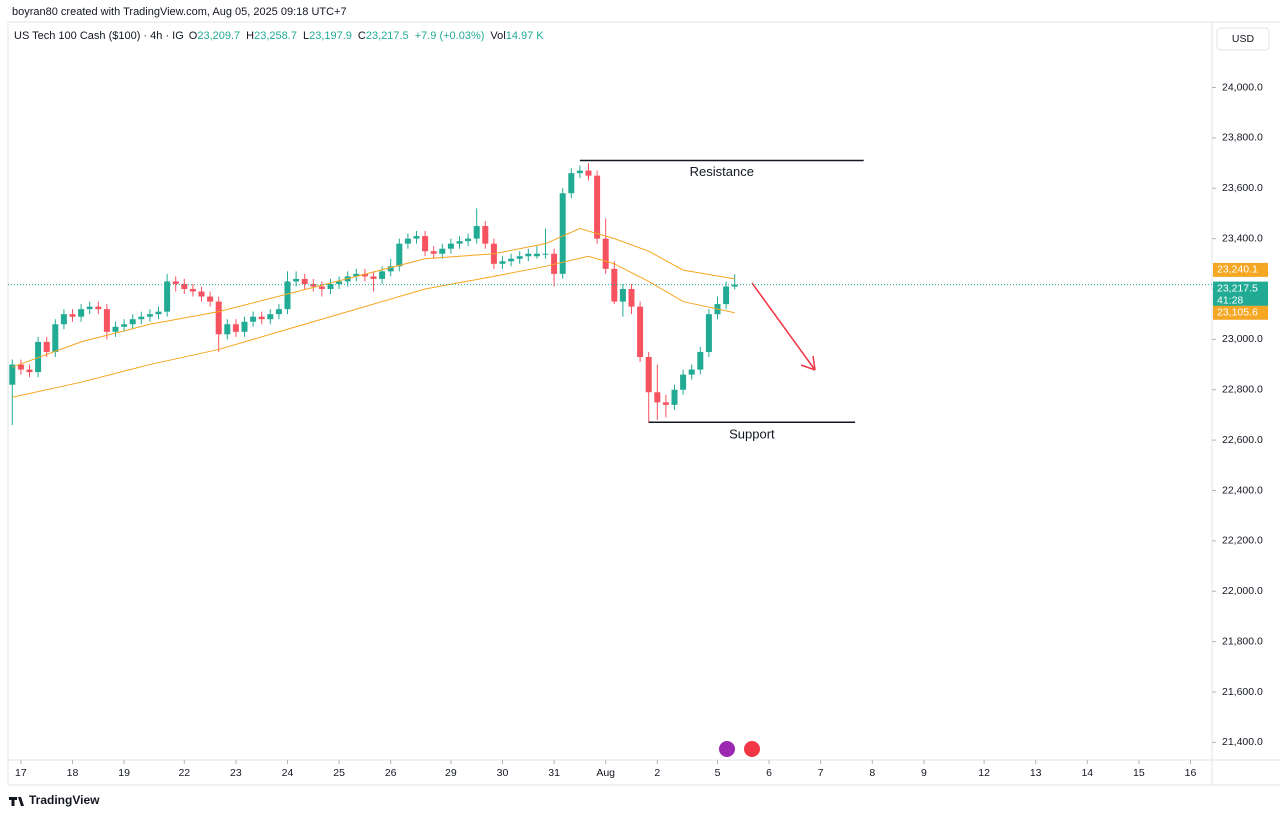 Image resolution: width=1280 pixels, height=816 pixels. Describe the element at coordinates (1242, 238) in the screenshot. I see `y-tick-label: 23,400.0` at that location.